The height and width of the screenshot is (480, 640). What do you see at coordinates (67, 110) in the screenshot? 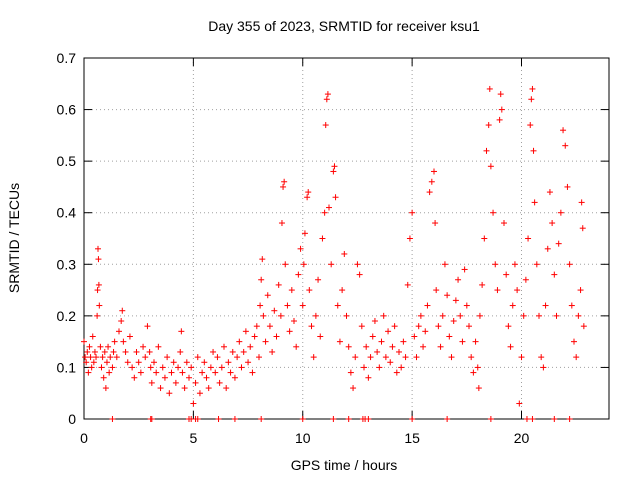
I see `y-tick-label: 0.6` at bounding box center [67, 110].